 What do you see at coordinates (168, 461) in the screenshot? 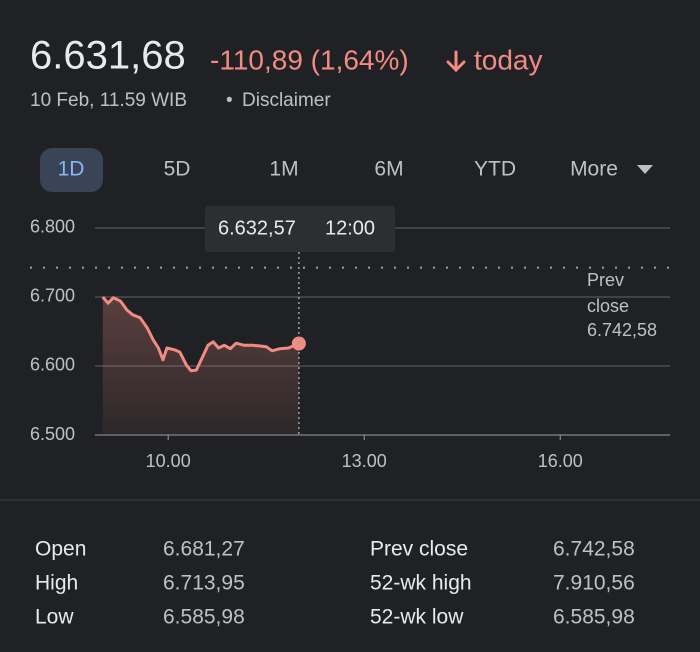
I see `x-tick-label: 10.00` at bounding box center [168, 461].